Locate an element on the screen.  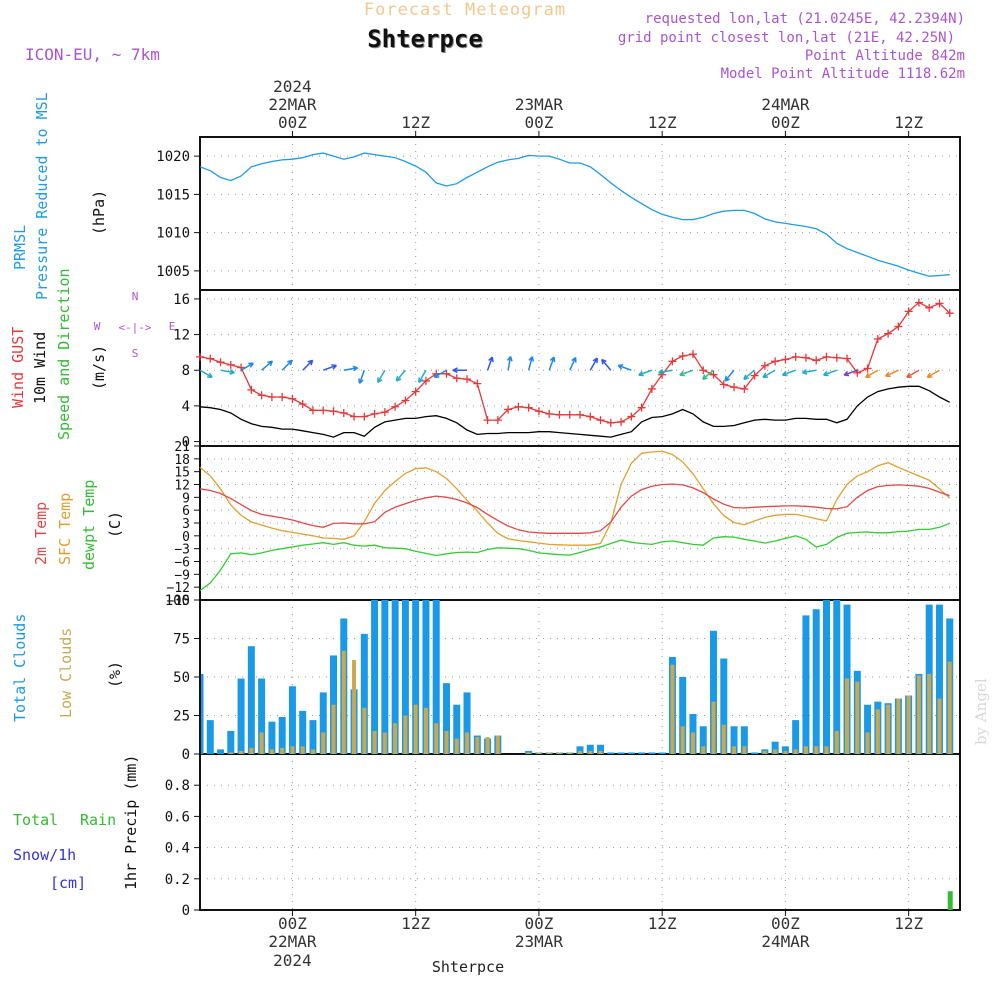
temp-ytick-label: 9 is located at coordinates (186, 498).